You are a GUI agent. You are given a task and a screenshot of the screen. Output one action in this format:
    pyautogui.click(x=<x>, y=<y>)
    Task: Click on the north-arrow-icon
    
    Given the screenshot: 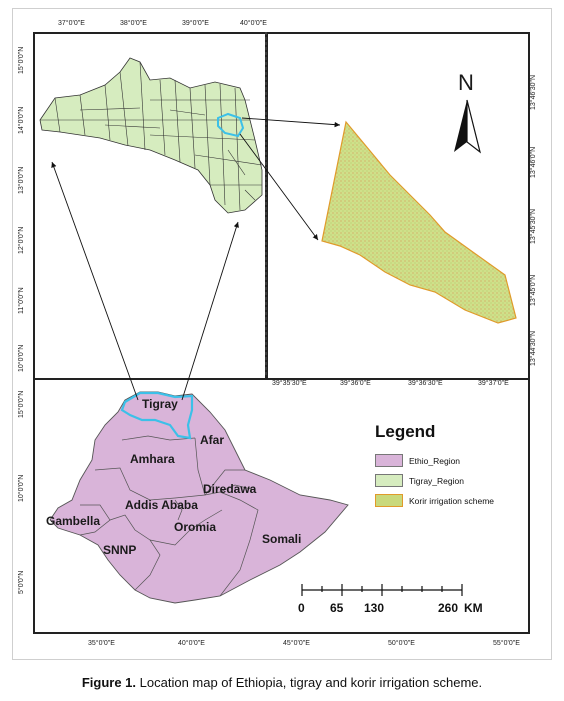 What is the action you would take?
    pyautogui.click(x=468, y=126)
    